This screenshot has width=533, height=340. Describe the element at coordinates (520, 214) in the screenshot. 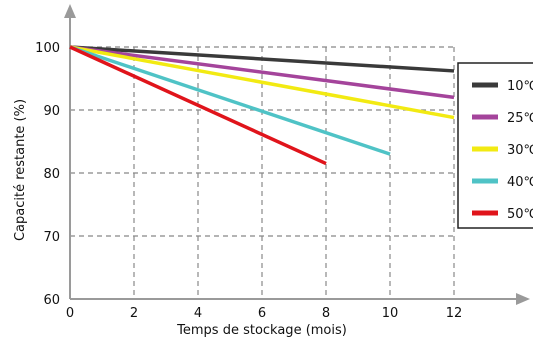

I see `legend-label: 50℃` at that location.